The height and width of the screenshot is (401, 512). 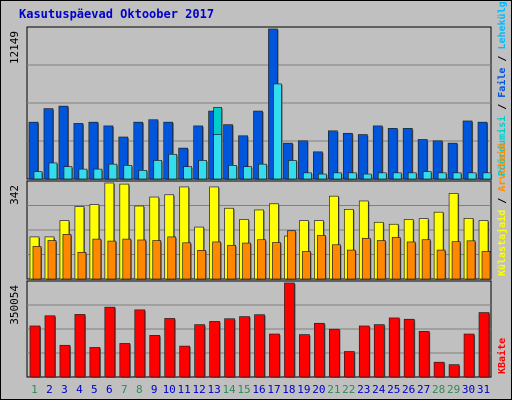 I want to click on x-tick-label: 20, so click(x=318, y=389).